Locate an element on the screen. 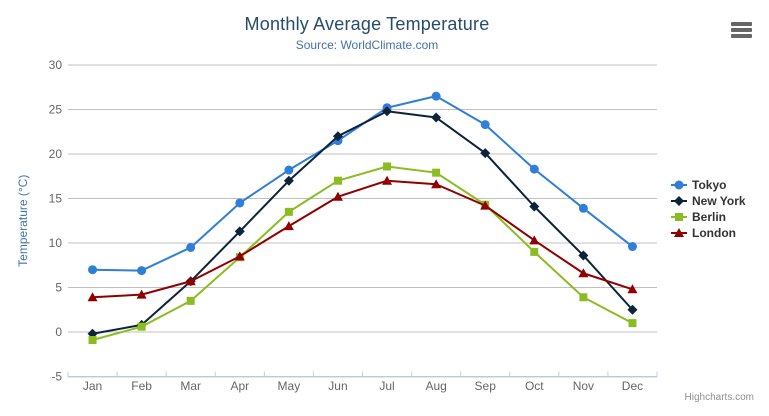 The image size is (769, 416). legend-label: New York is located at coordinates (719, 201).